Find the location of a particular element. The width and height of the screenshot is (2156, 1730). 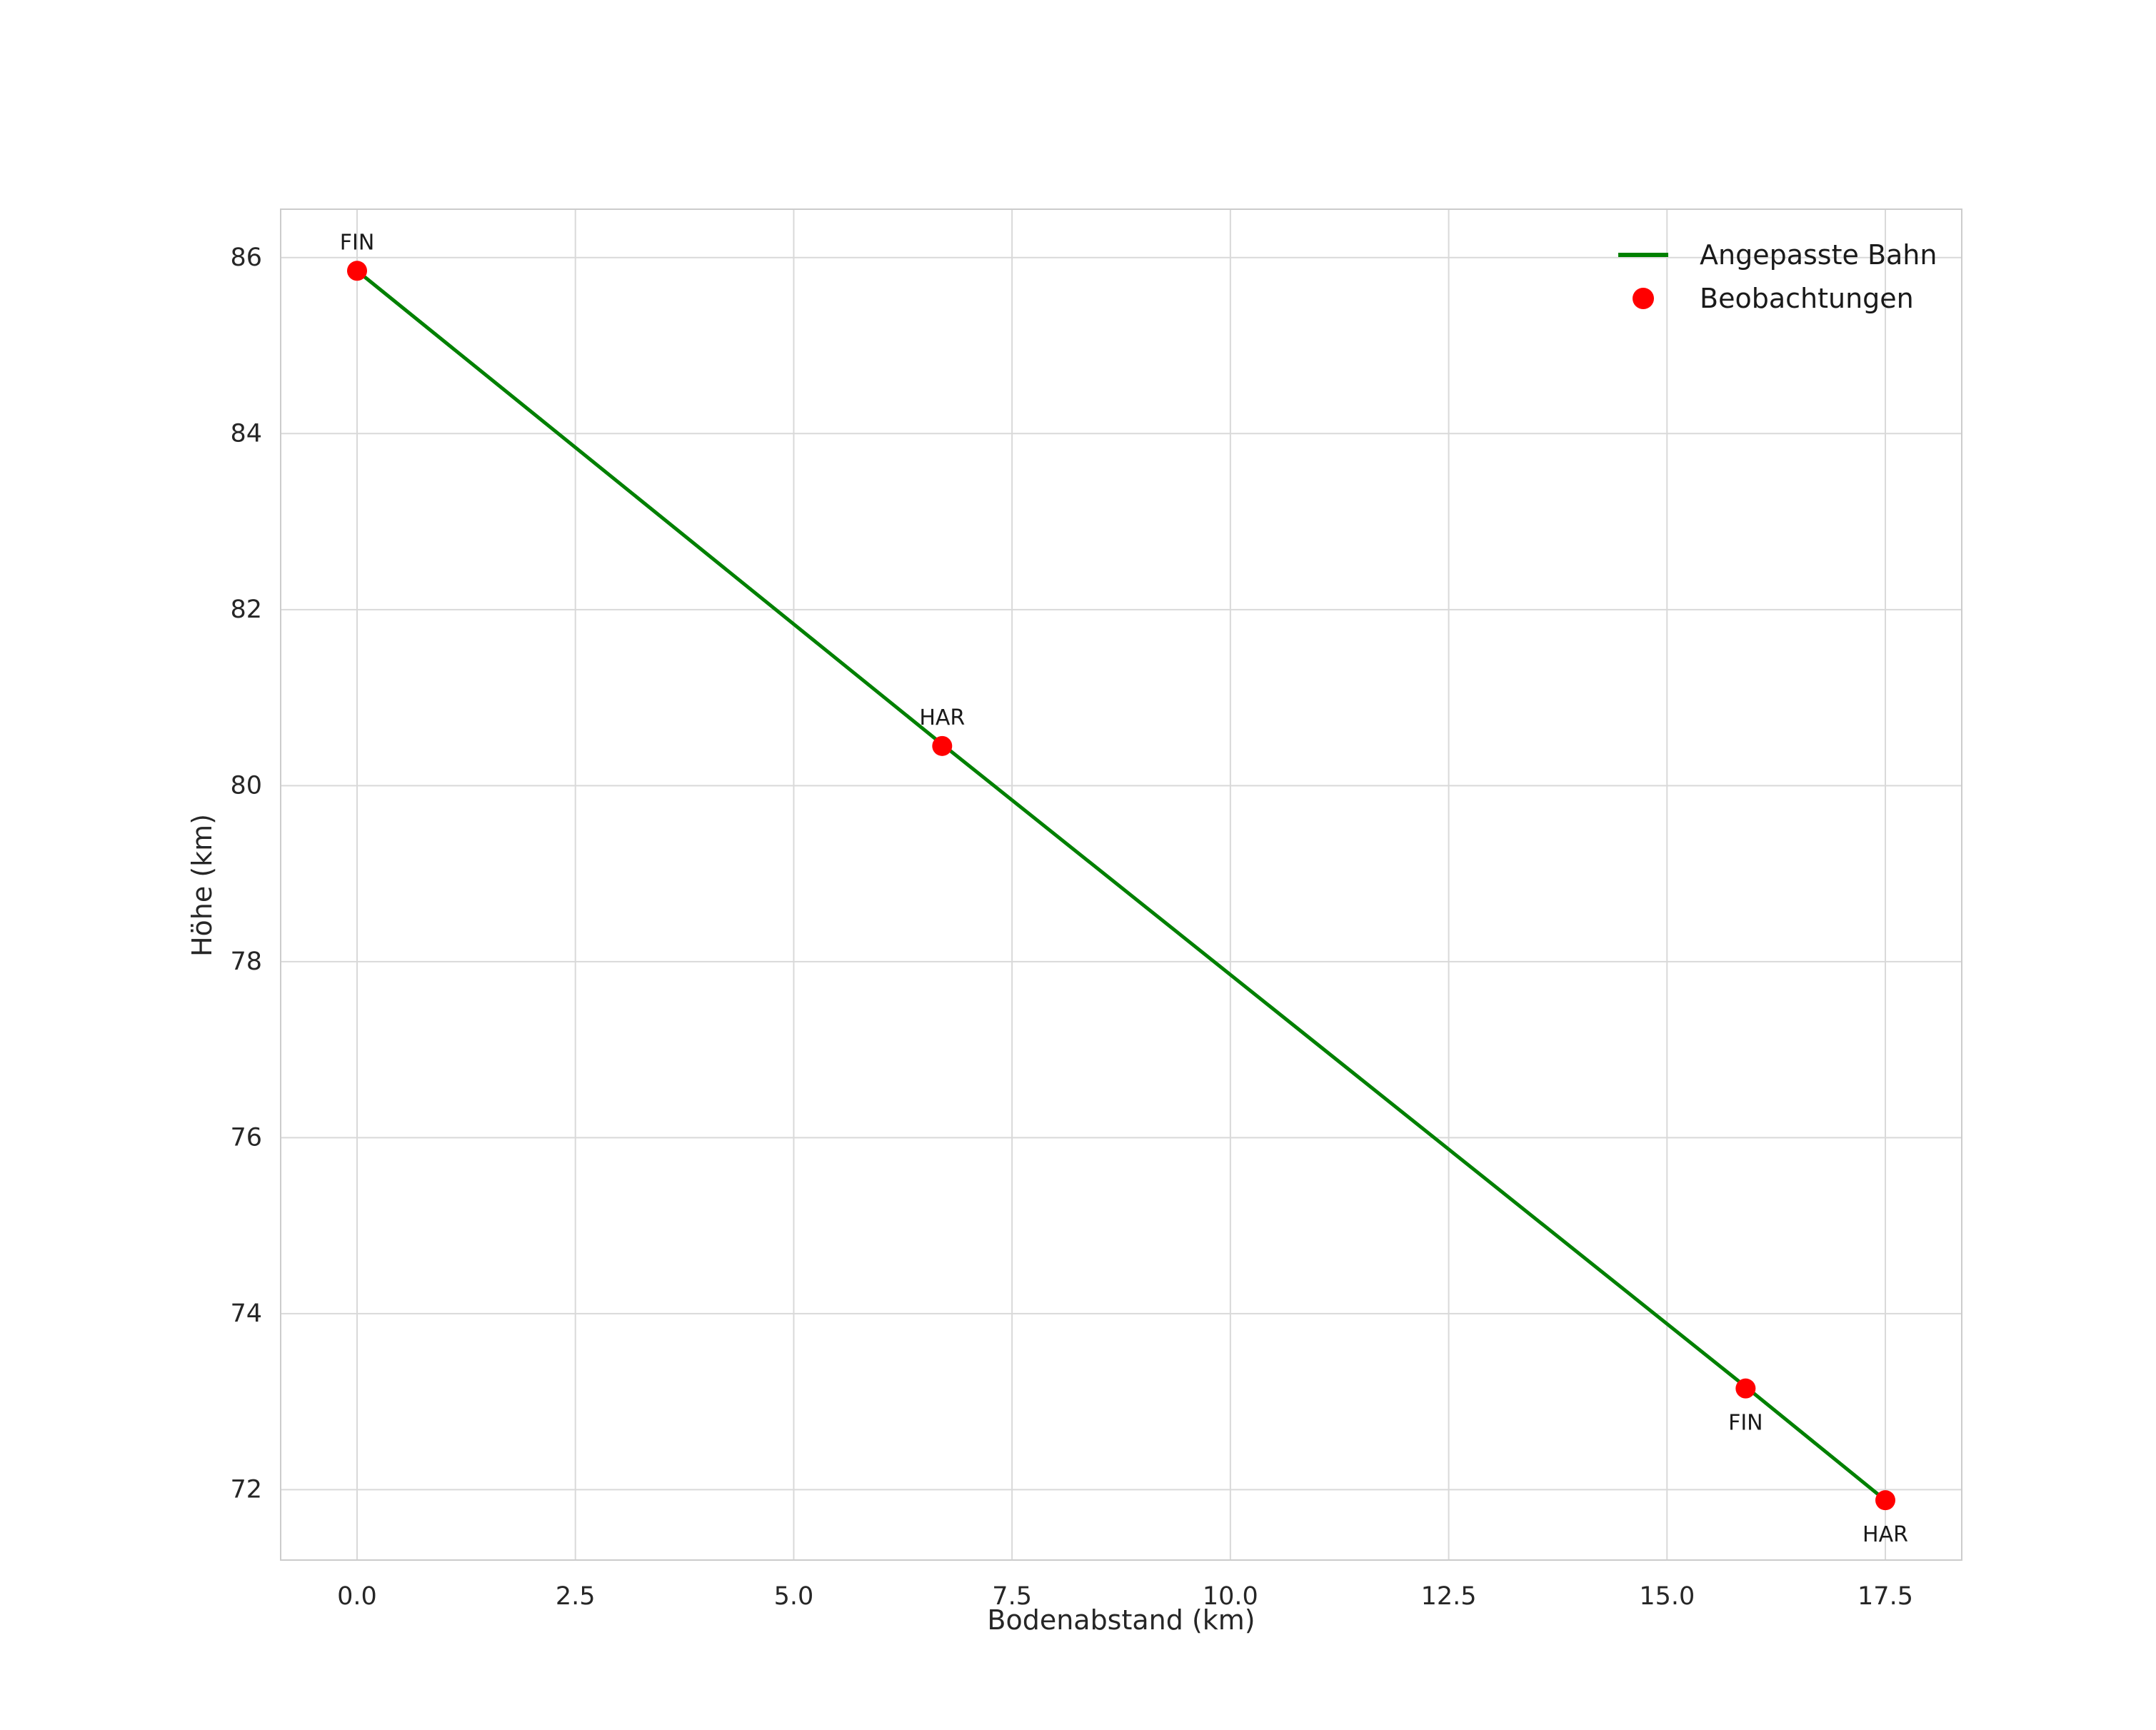

y-tick-label: 72 is located at coordinates (246, 1489).